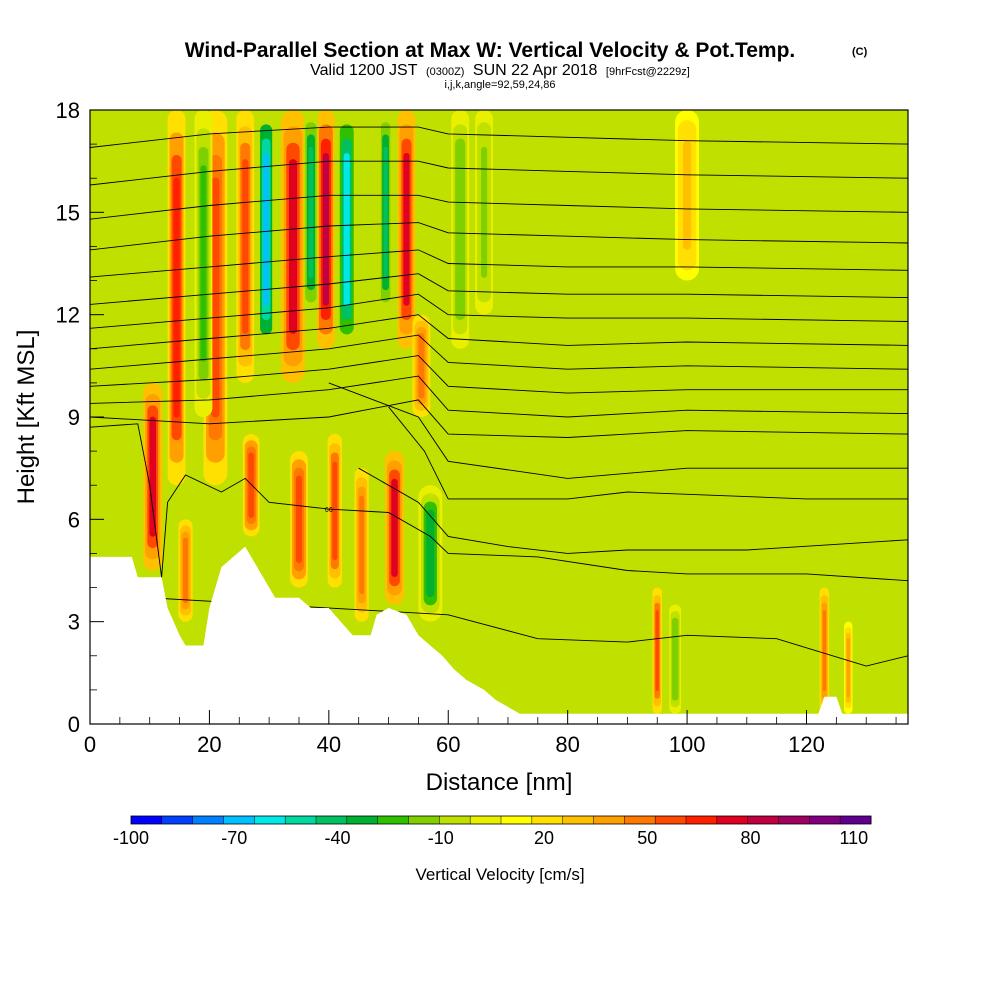  What do you see at coordinates (68, 212) in the screenshot?
I see `y-tick-label: 15` at bounding box center [68, 212].